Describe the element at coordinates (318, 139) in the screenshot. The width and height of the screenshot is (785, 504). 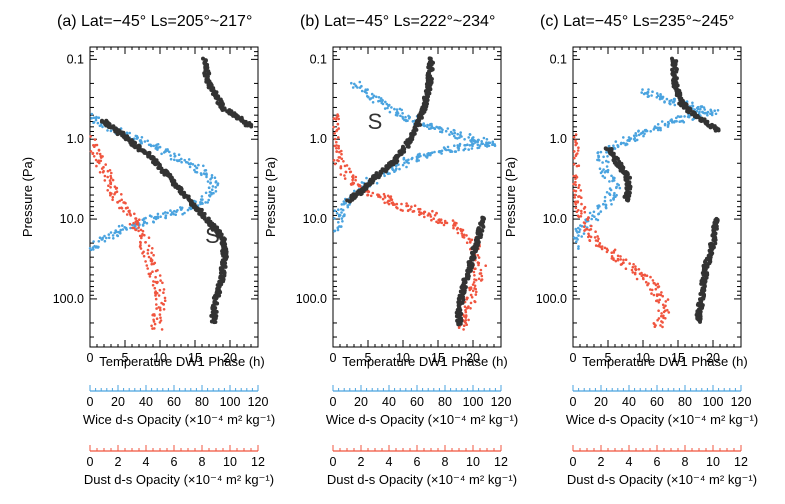
I see `y-tick-label: 1.0` at that location.